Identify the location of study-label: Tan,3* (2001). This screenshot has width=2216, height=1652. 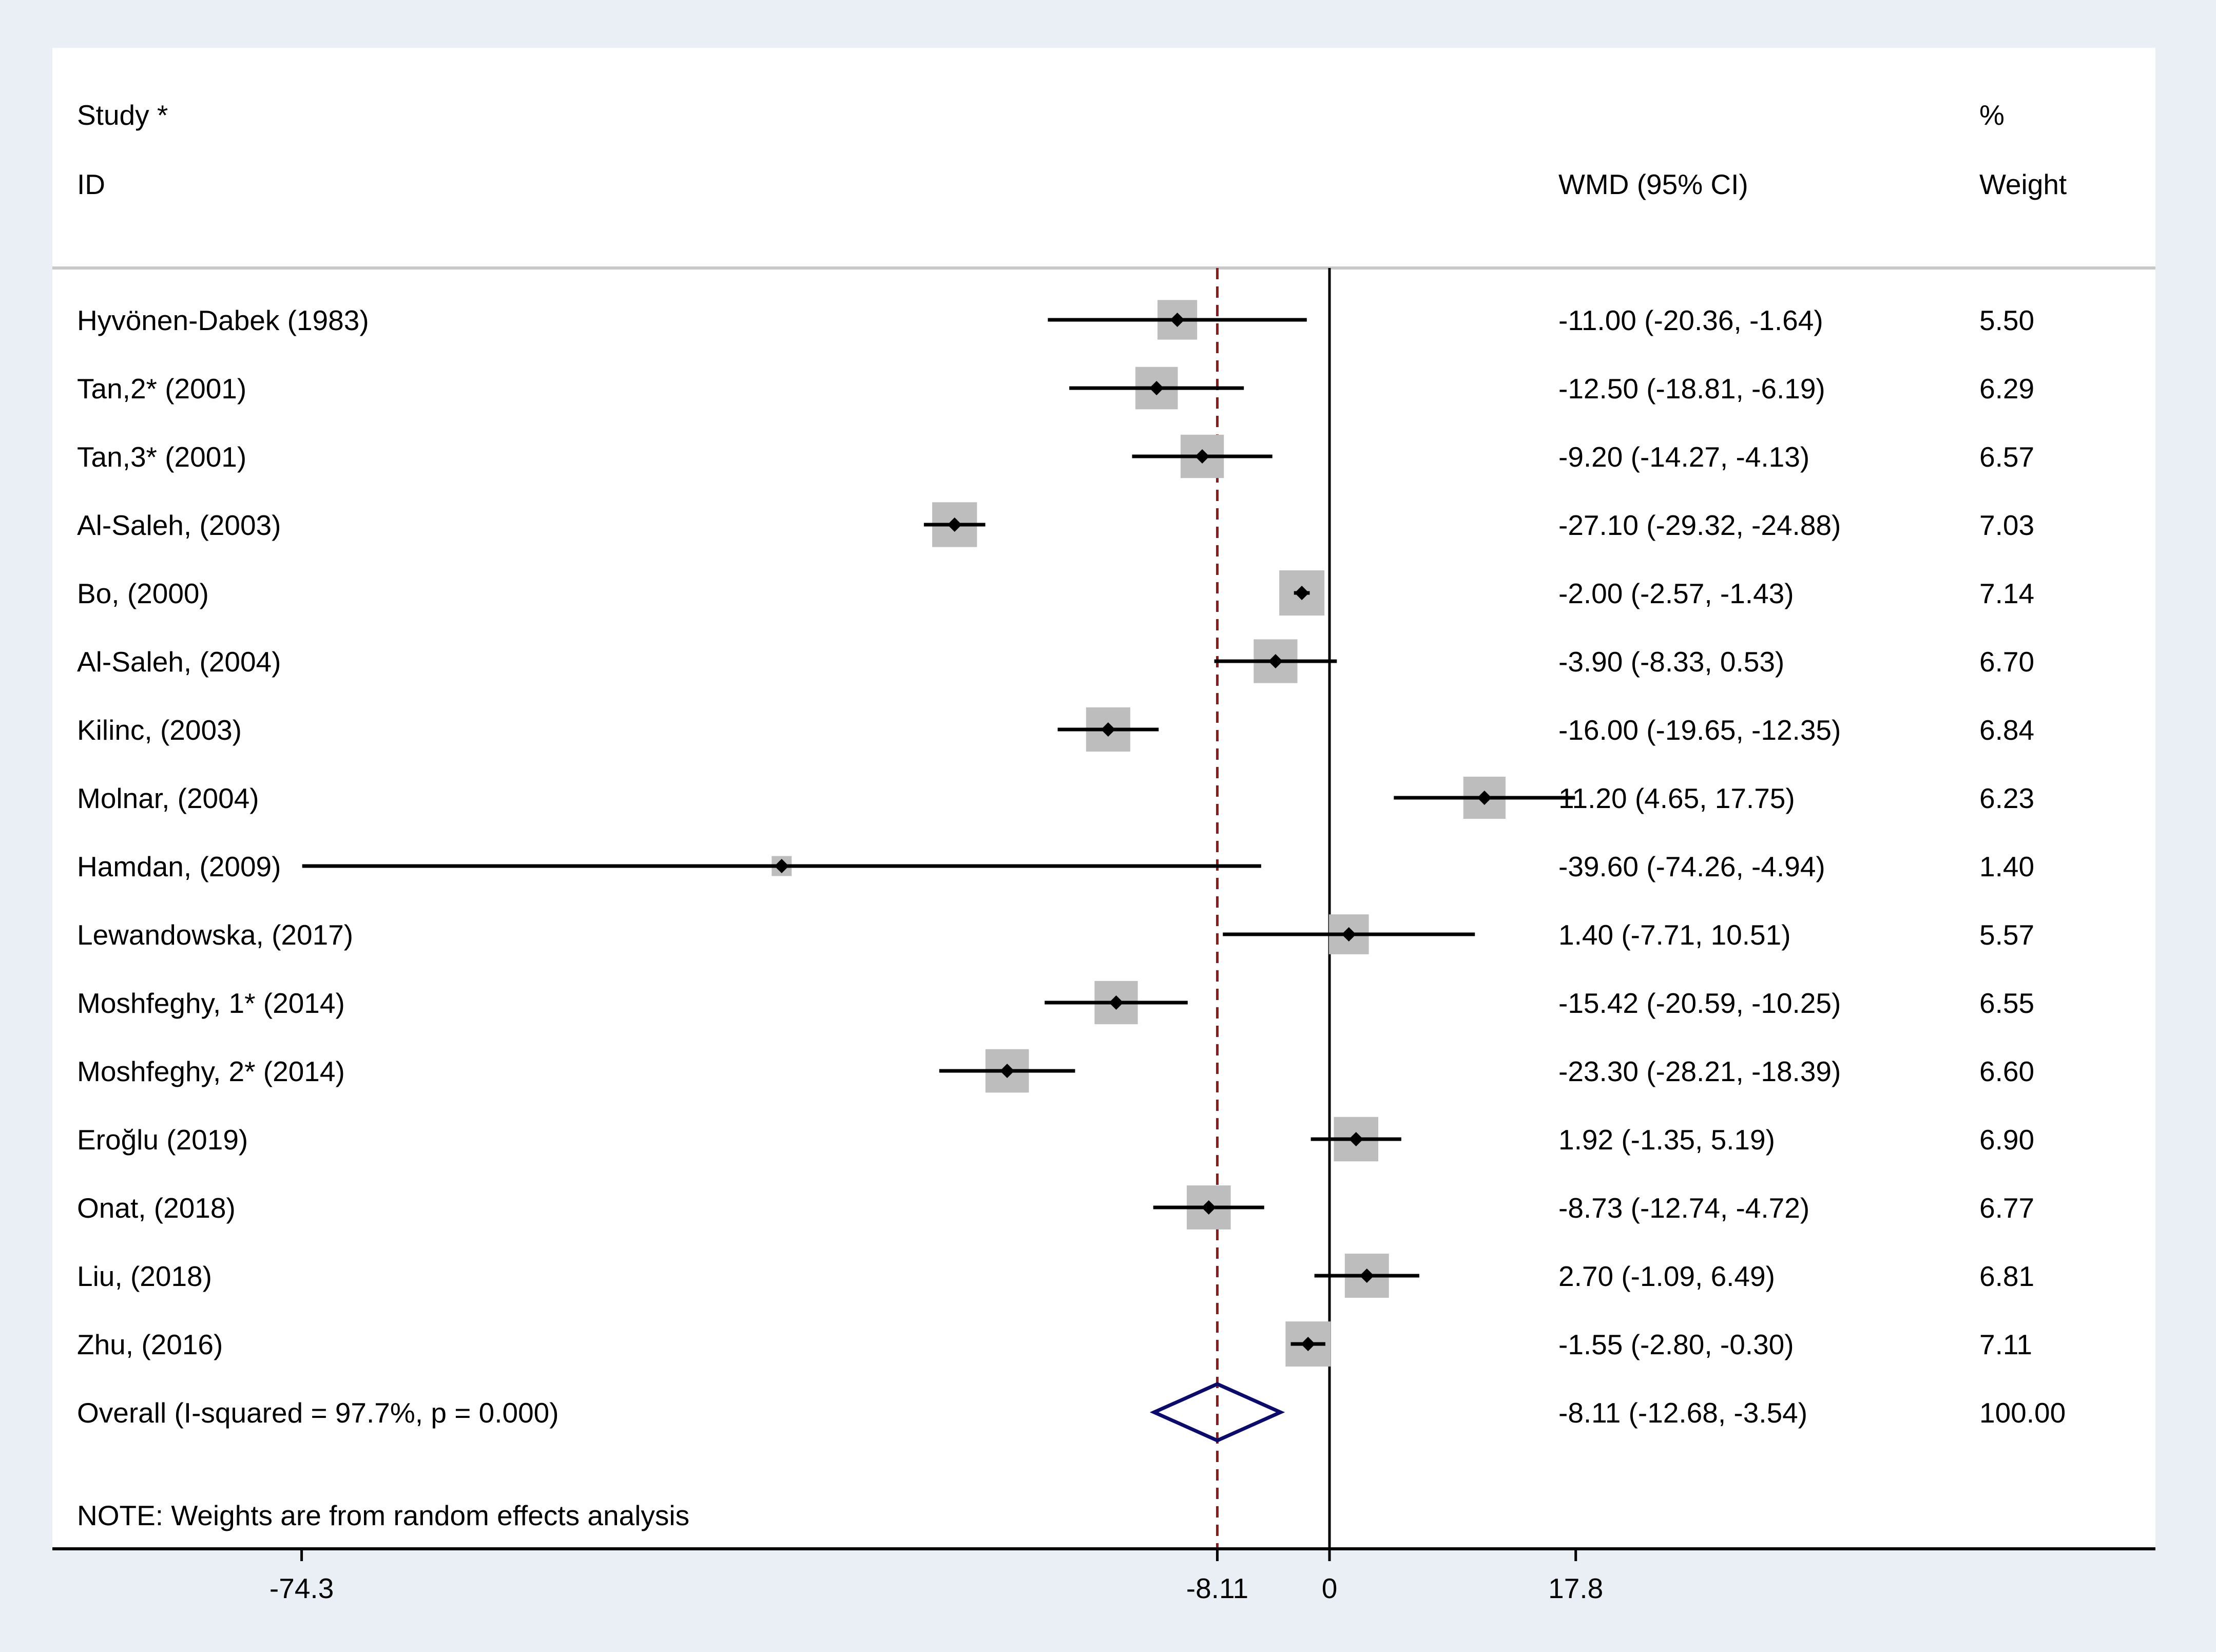
(161, 457).